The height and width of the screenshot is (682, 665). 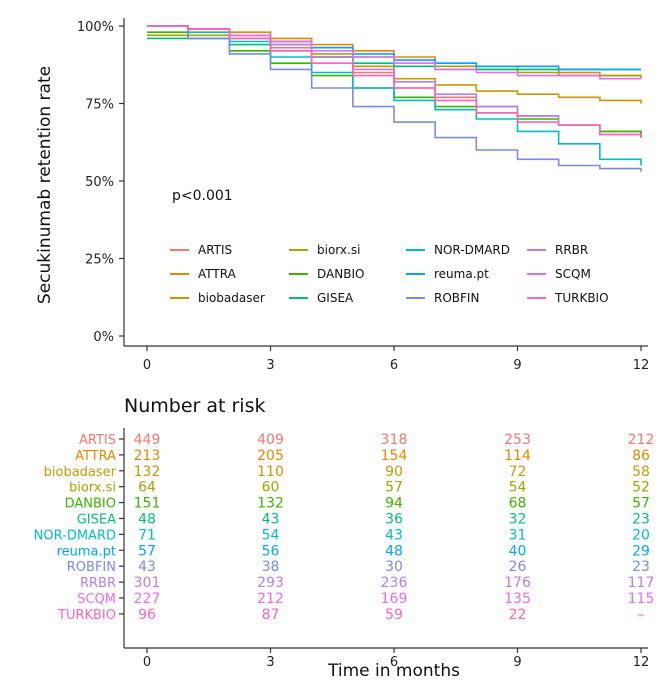 What do you see at coordinates (461, 274) in the screenshot?
I see `legend-label: reuma.pt` at bounding box center [461, 274].